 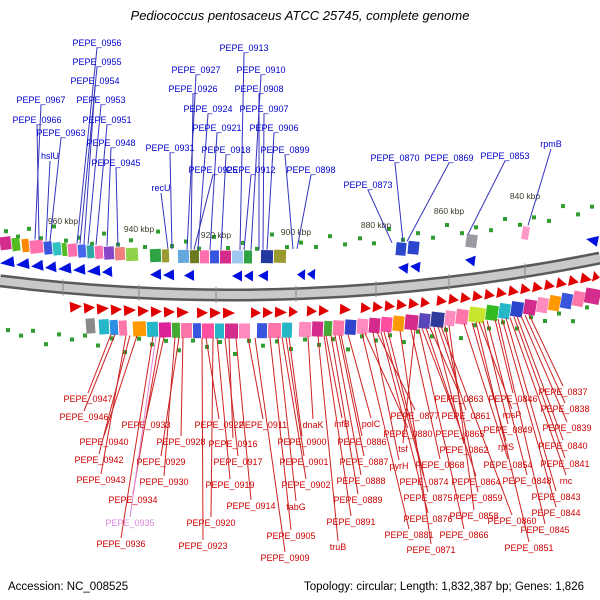 What do you see at coordinates (106, 120) in the screenshot?
I see `gene-label: PEPE_0951` at bounding box center [106, 120].